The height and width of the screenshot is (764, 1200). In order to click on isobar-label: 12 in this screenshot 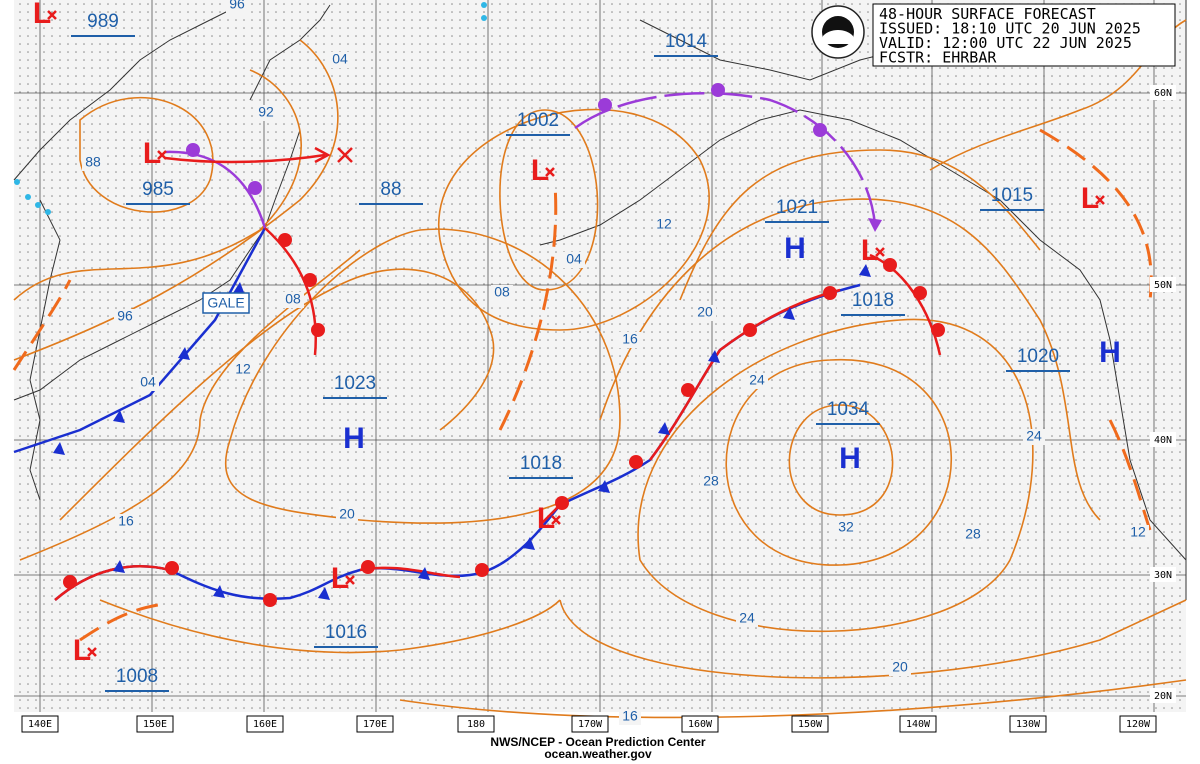, I will do `click(664, 224)`.